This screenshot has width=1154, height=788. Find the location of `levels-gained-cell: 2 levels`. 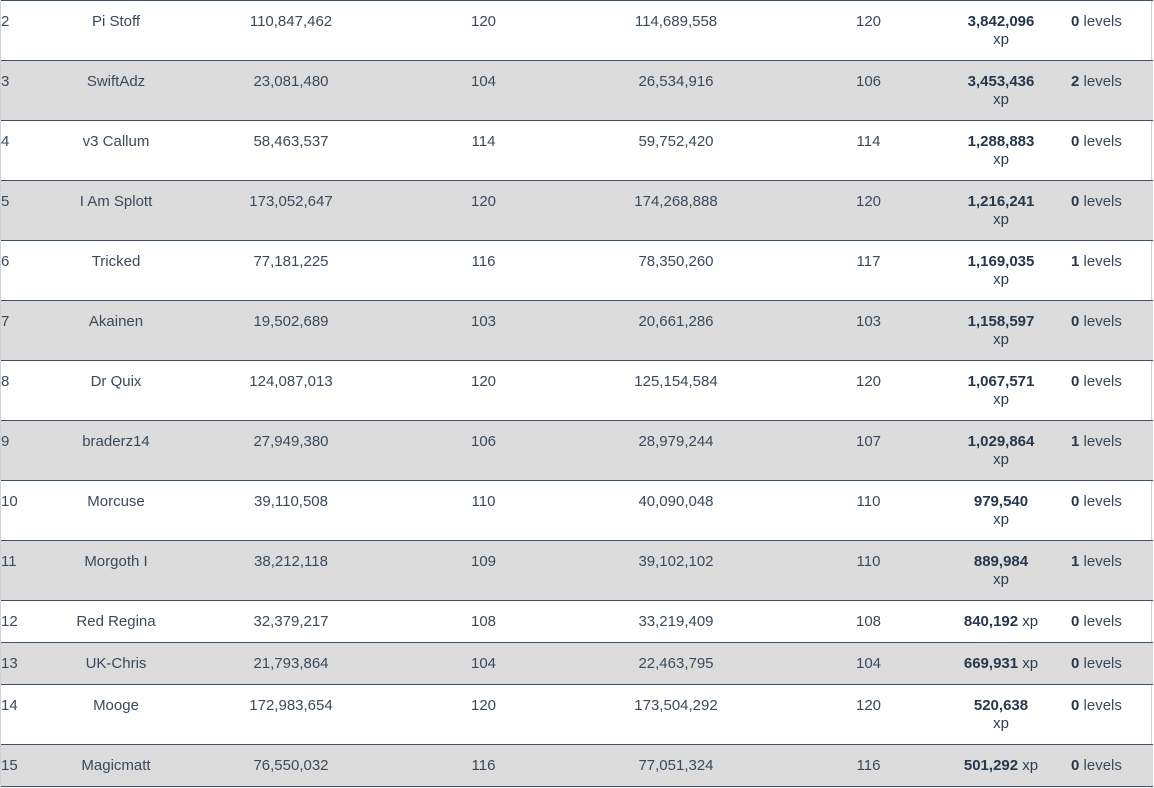

levels-gained-cell: 2 levels is located at coordinates (1112, 90).